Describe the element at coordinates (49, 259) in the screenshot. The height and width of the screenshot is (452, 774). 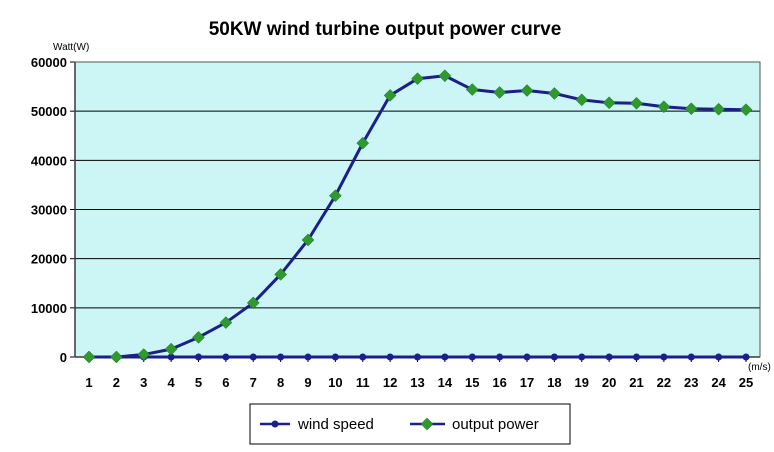
I see `y-tick-label: 20000` at that location.